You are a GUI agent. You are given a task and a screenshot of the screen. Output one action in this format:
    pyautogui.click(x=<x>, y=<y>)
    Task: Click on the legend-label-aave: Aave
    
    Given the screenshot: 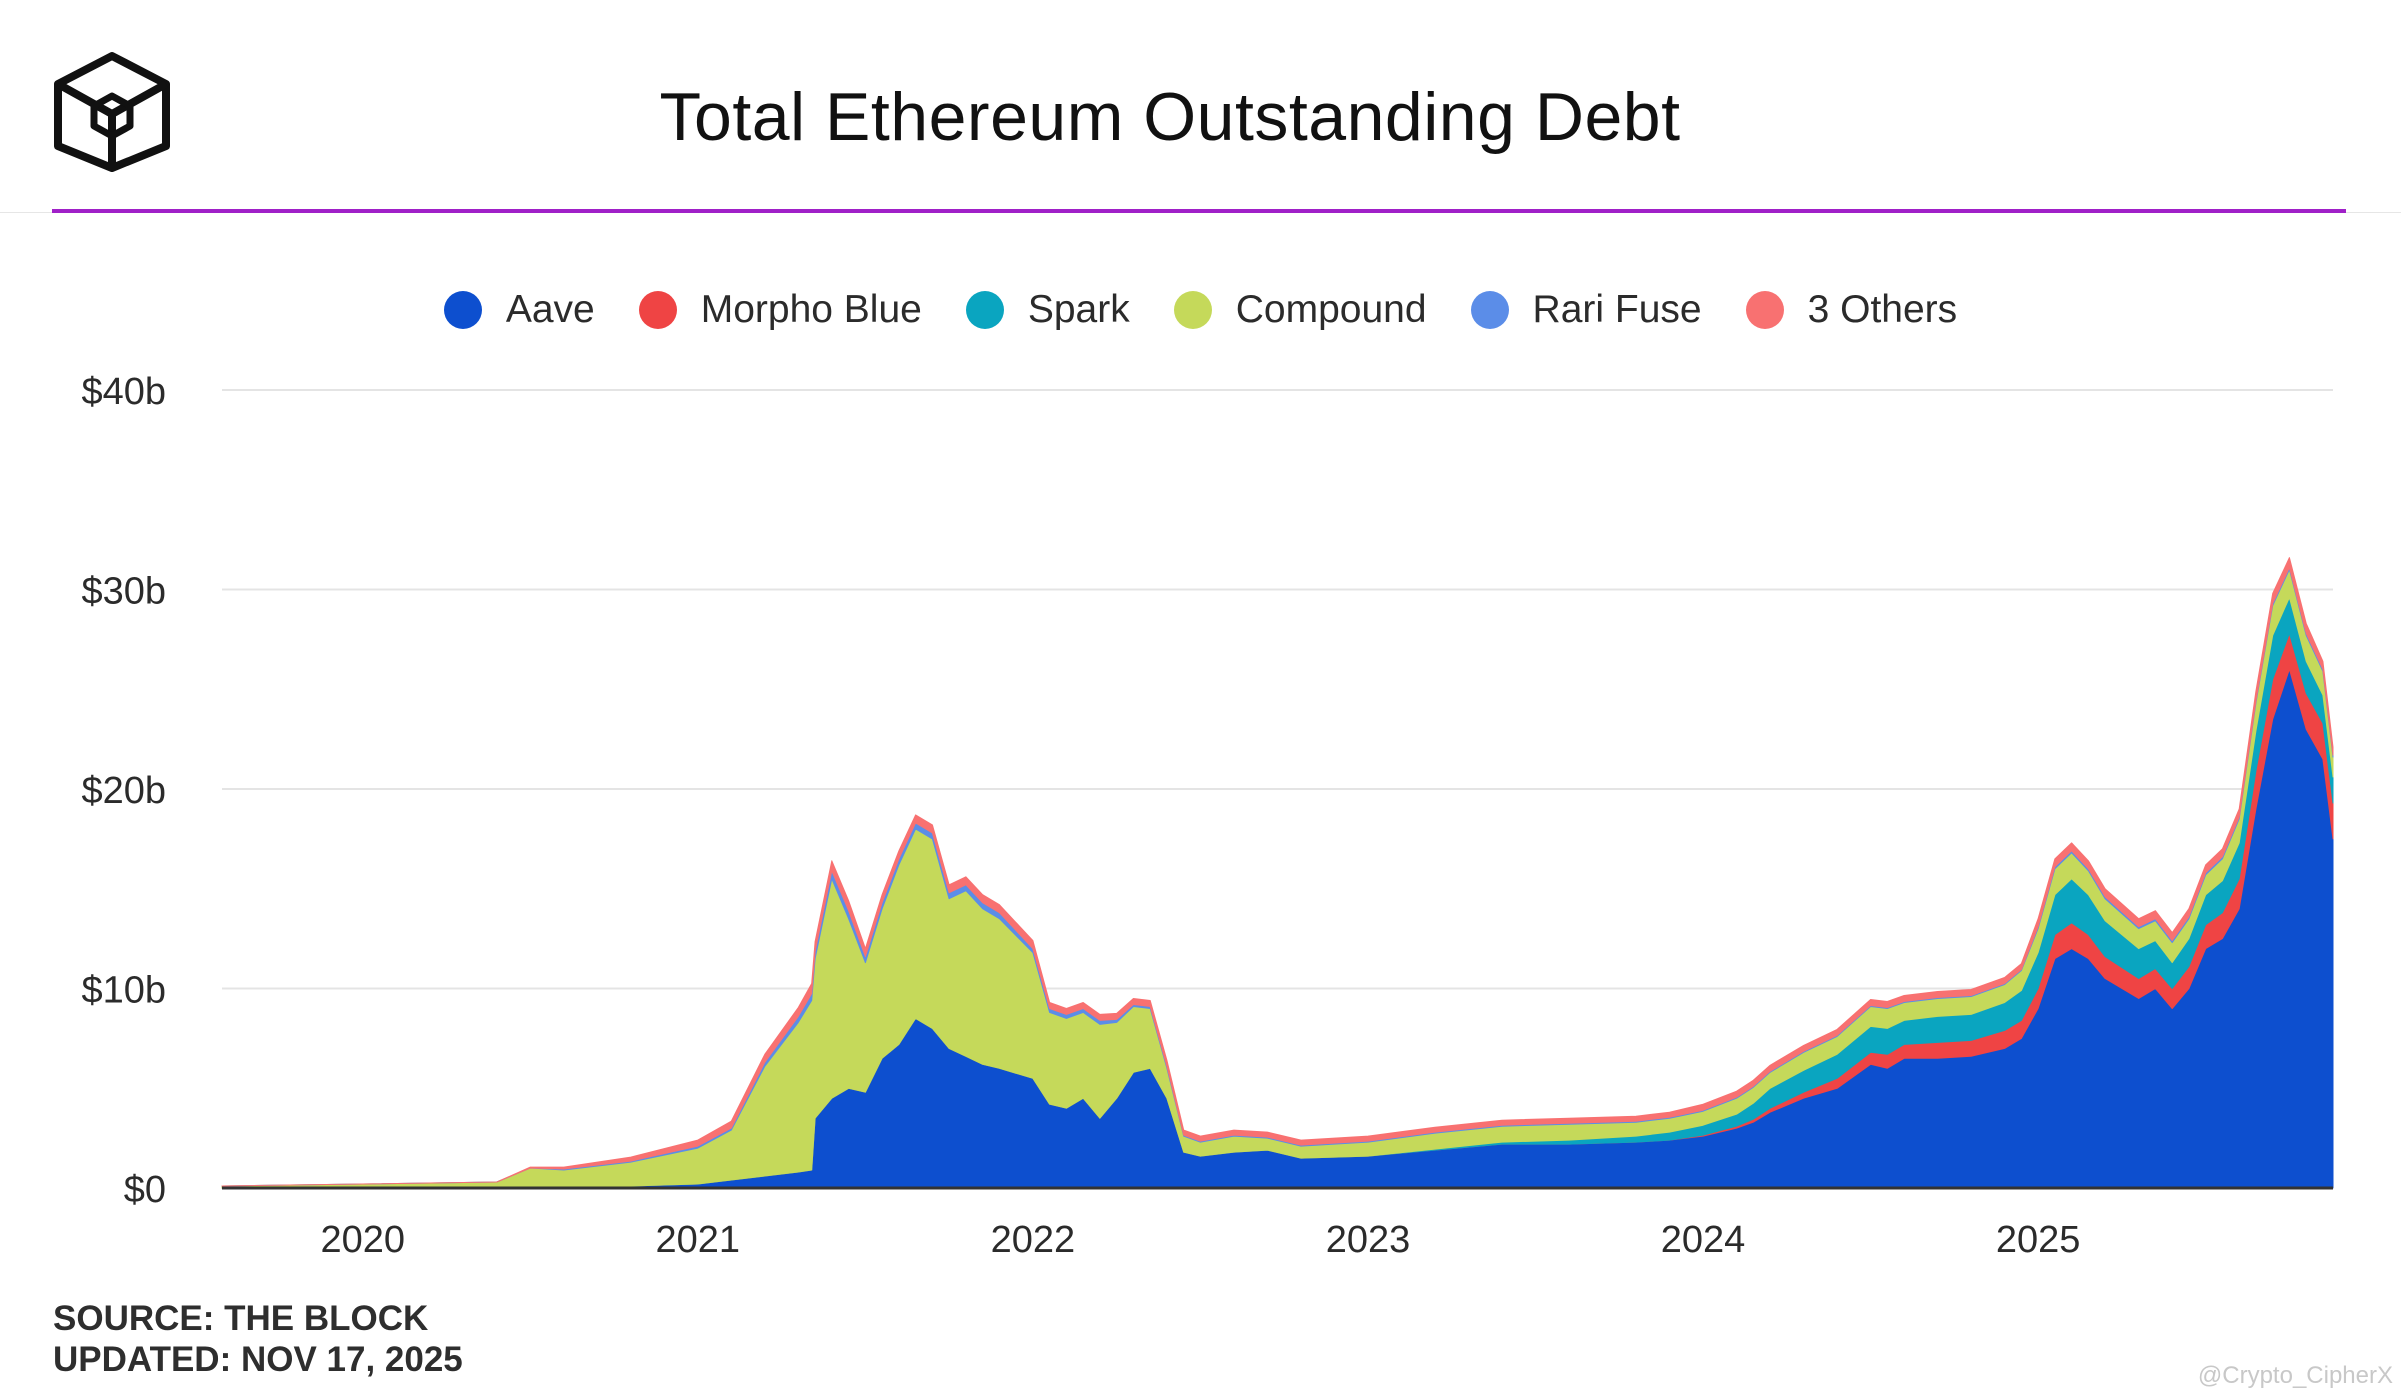 What is the action you would take?
    pyautogui.click(x=550, y=309)
    